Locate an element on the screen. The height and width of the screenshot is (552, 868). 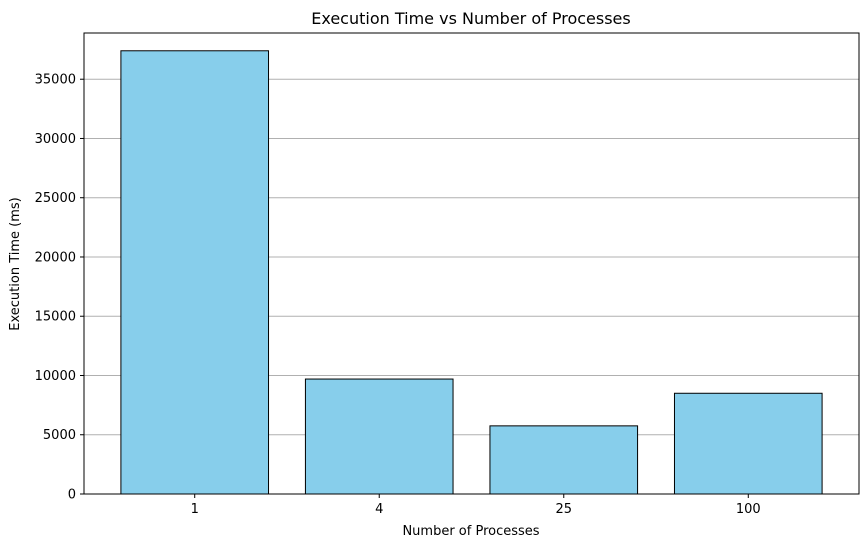
y-tick-label: 35000 is located at coordinates (55, 80).